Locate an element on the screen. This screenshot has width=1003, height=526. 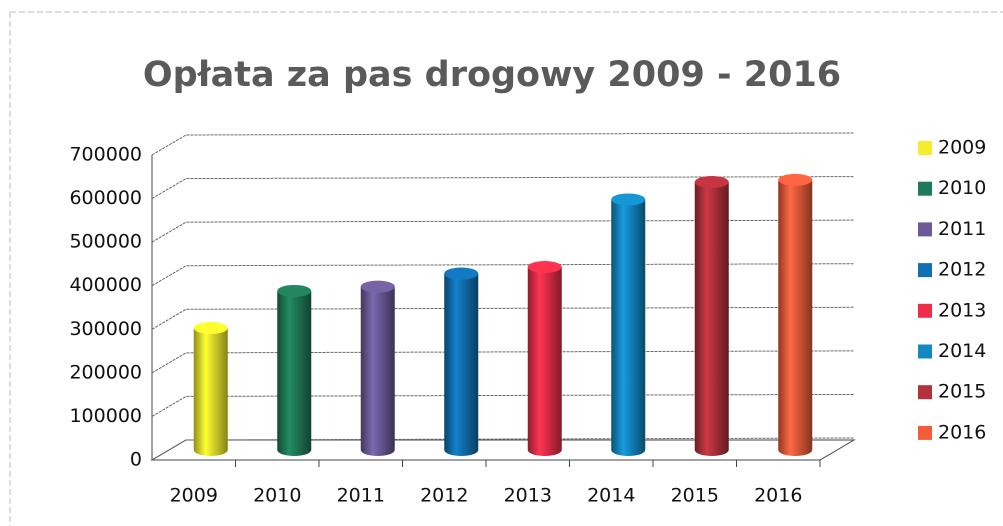
x-tick-label: 2013 is located at coordinates (528, 496).